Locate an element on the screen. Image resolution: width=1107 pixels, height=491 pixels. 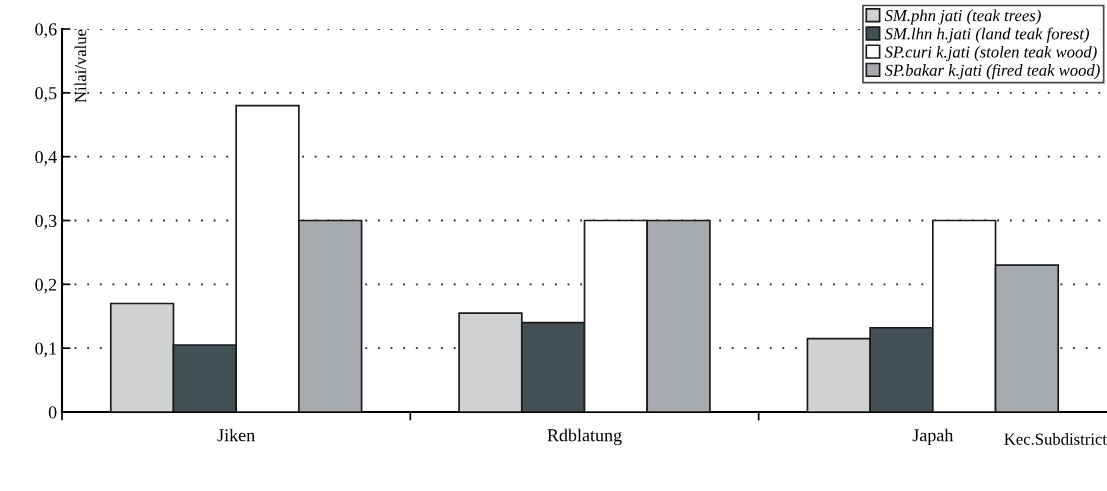
y-tick-label: 0,6 is located at coordinates (46, 31).